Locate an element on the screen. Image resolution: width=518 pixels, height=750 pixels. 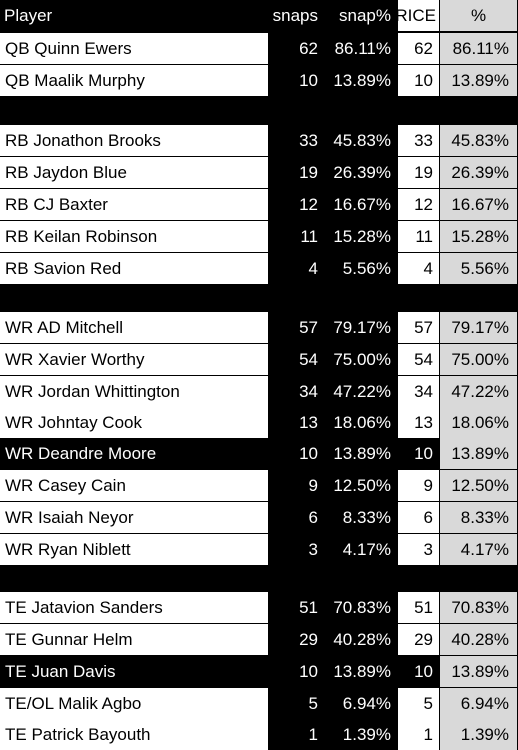
player-cell: RB Keilan Robinson is located at coordinates (134, 236).